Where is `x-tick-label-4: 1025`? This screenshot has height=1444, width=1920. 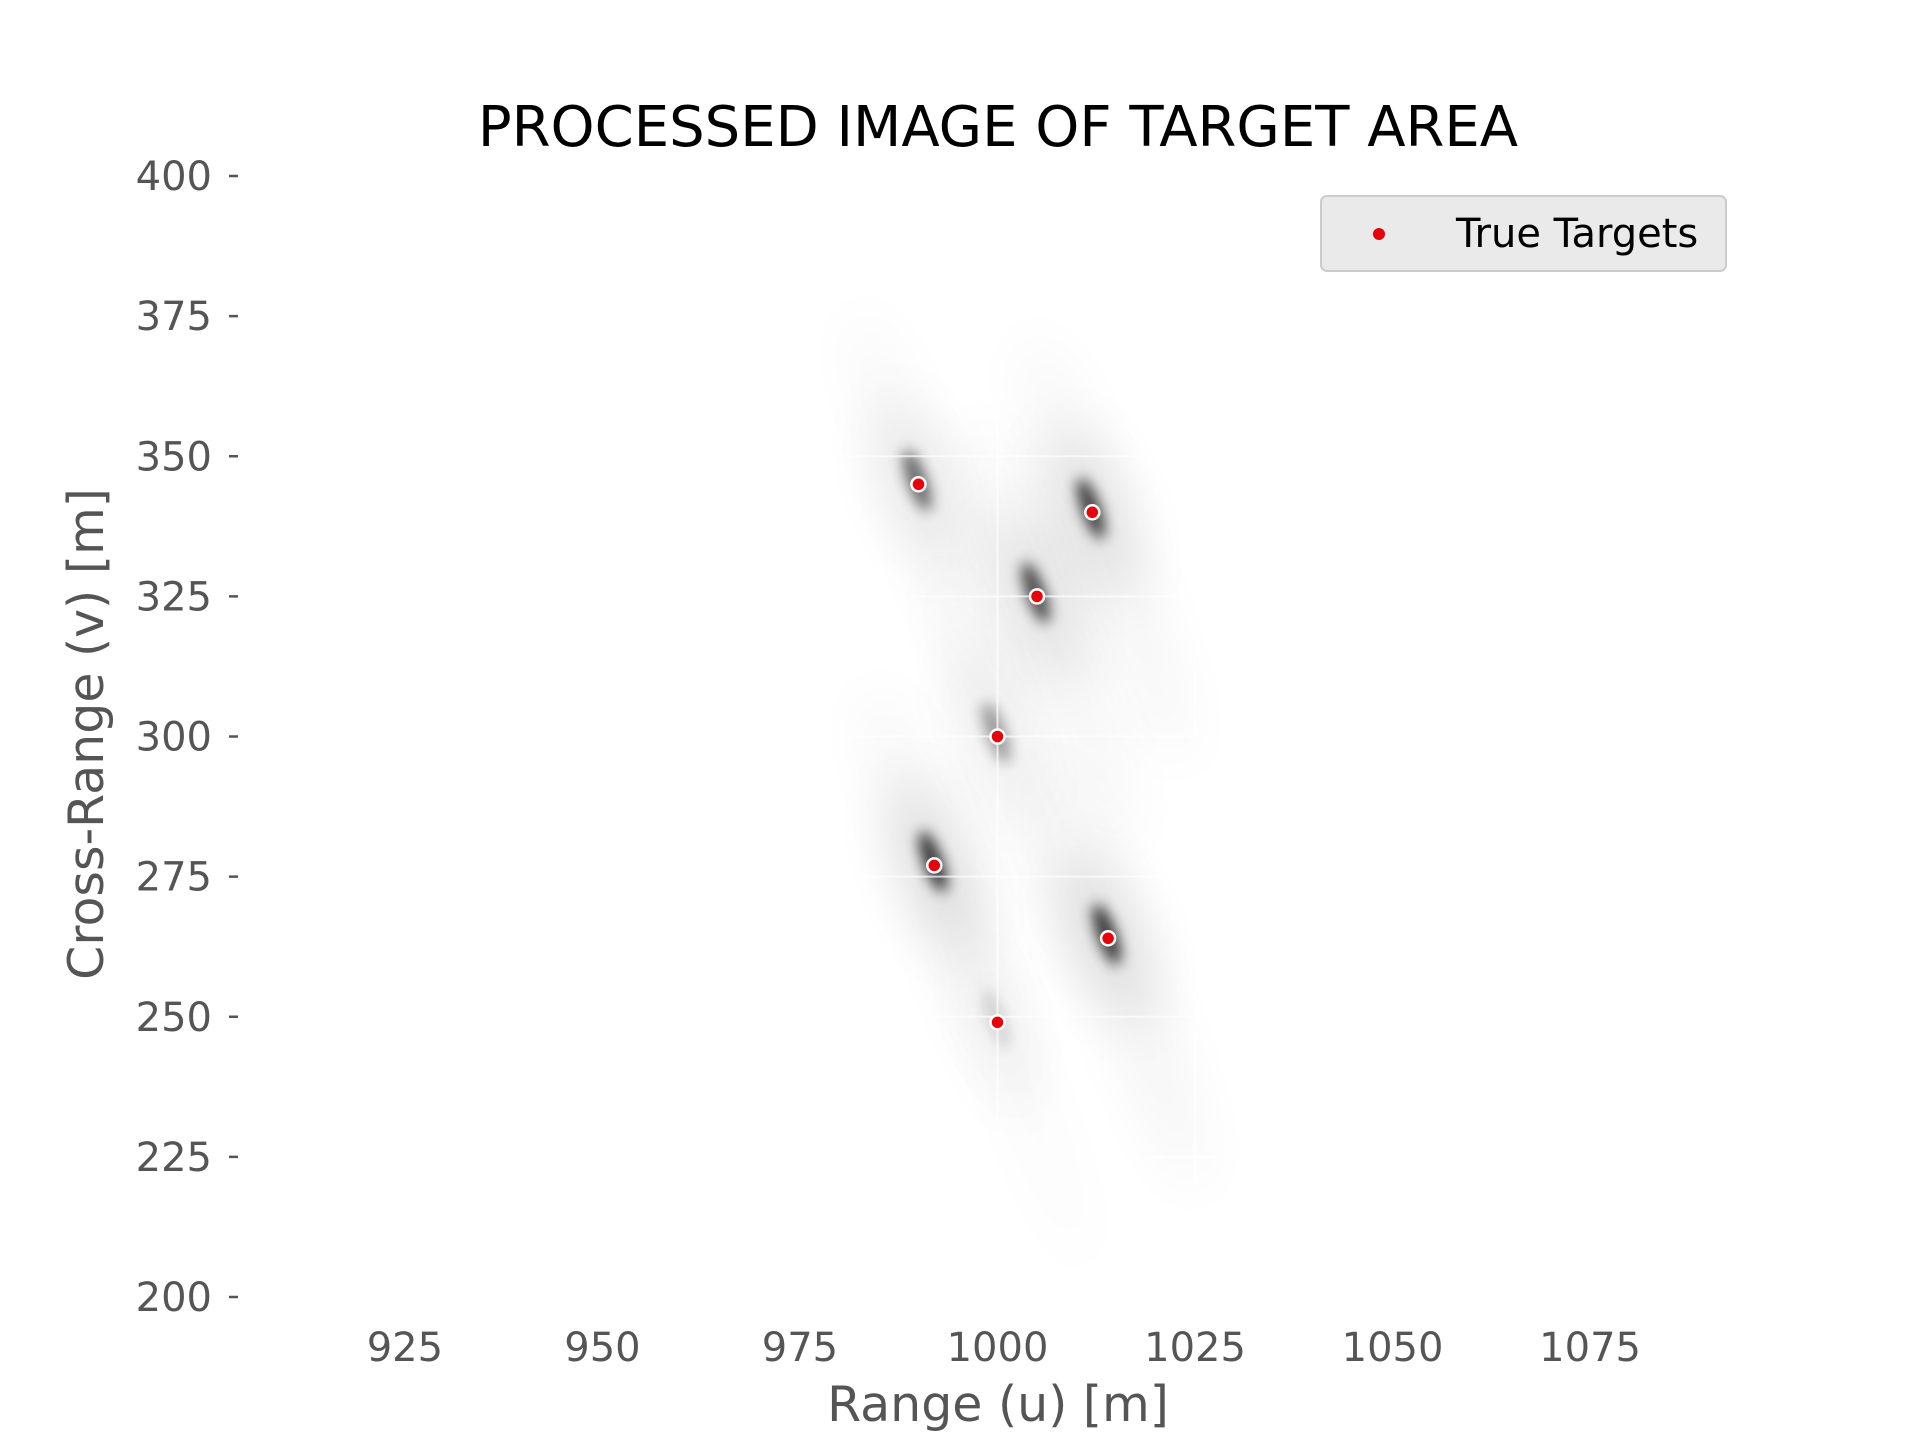 x-tick-label-4: 1025 is located at coordinates (1195, 1348).